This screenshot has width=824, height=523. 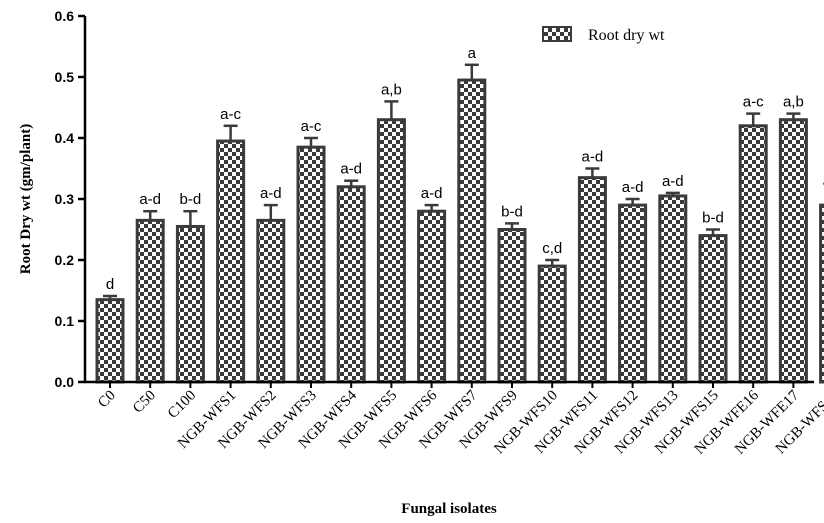 I want to click on y-tick-label: 0.6, so click(x=65, y=16).